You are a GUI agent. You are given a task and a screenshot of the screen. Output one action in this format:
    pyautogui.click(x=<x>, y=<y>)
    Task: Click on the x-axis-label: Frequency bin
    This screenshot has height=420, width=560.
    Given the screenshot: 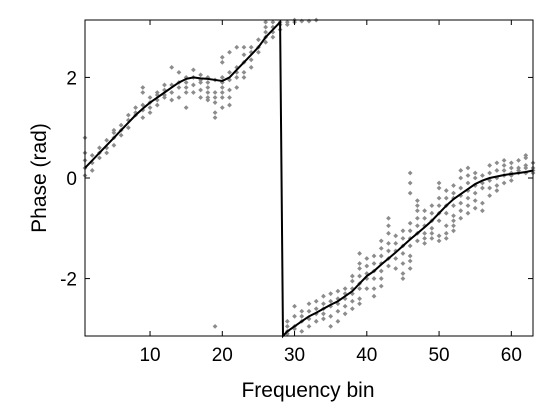 What is the action you would take?
    pyautogui.click(x=307, y=390)
    